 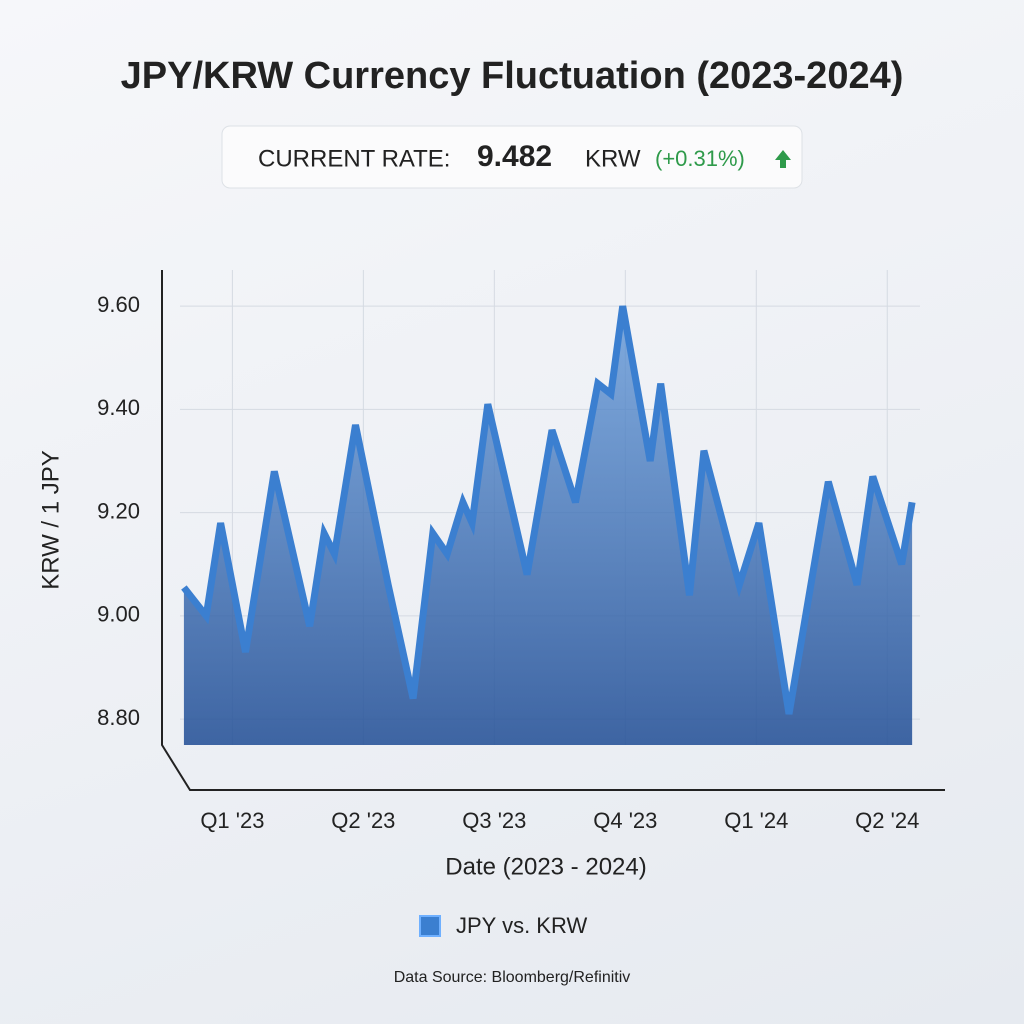 What do you see at coordinates (118, 614) in the screenshot?
I see `y-tick-label: 9.00` at bounding box center [118, 614].